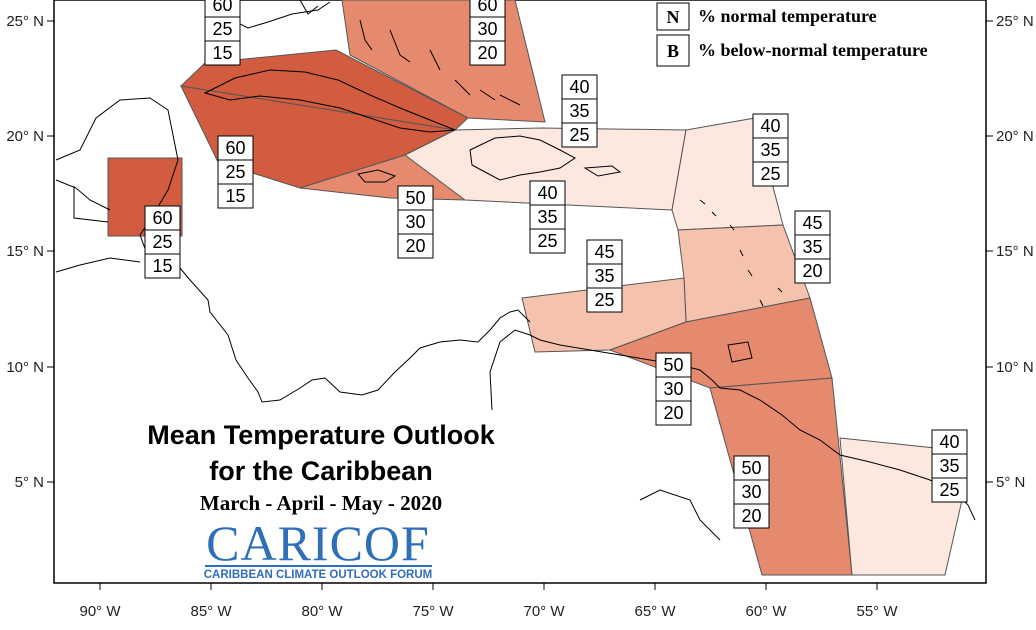 The image size is (1036, 630). I want to click on prob-box-hispaniola: 40 35 25, so click(579, 111).